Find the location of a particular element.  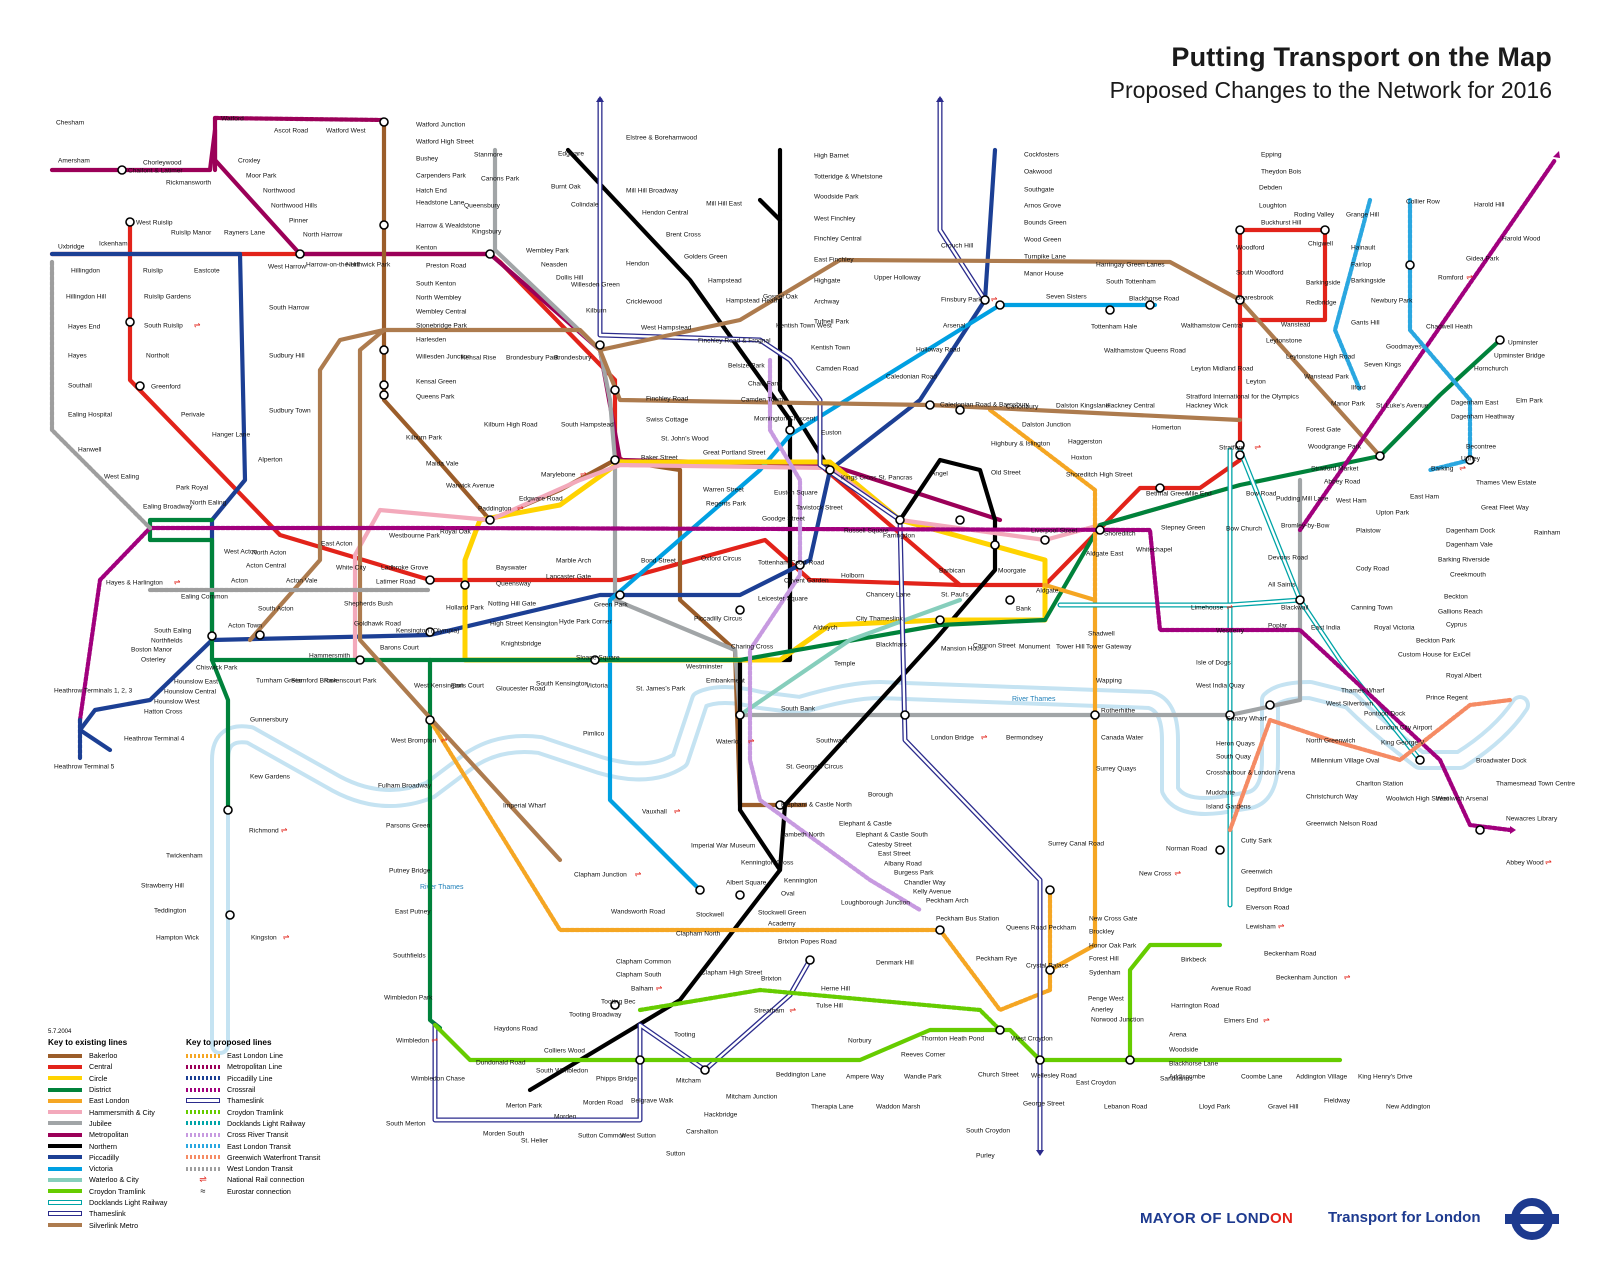

station-label: Purley is located at coordinates (985, 1156).